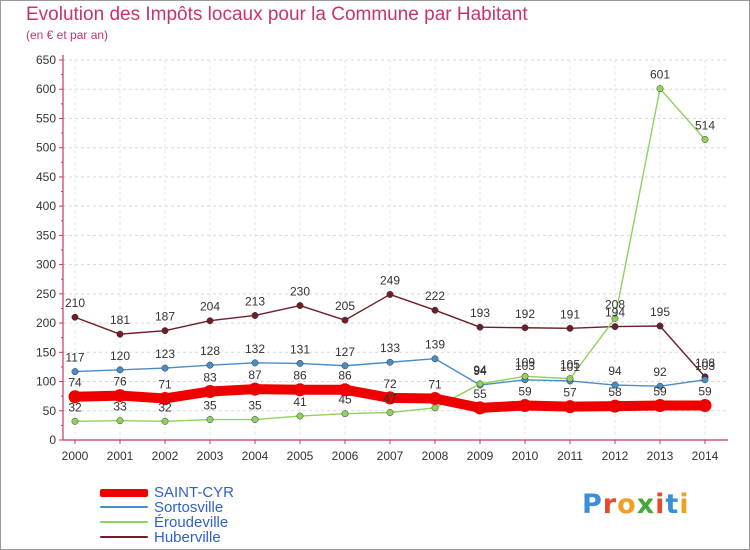  Describe the element at coordinates (300, 349) in the screenshot. I see `data-label-sortosville: 131` at that location.